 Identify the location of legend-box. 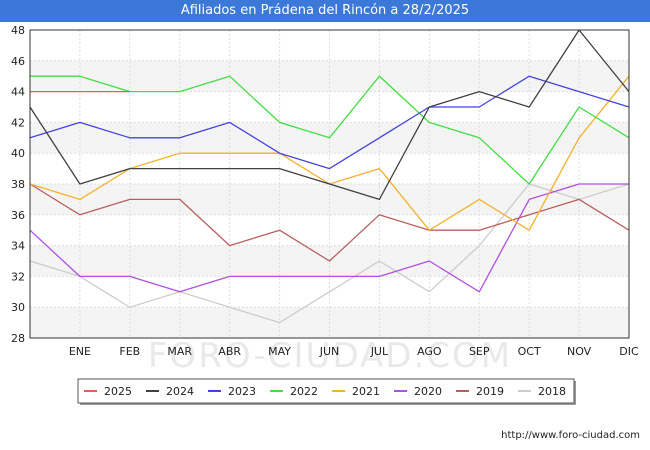
(326, 391).